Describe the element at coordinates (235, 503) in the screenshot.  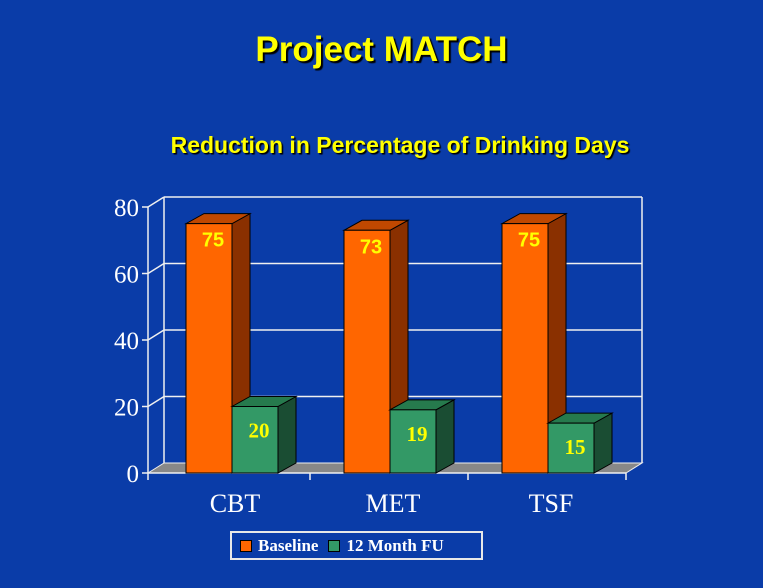
I see `x-tick-label-cbt: CBT` at that location.